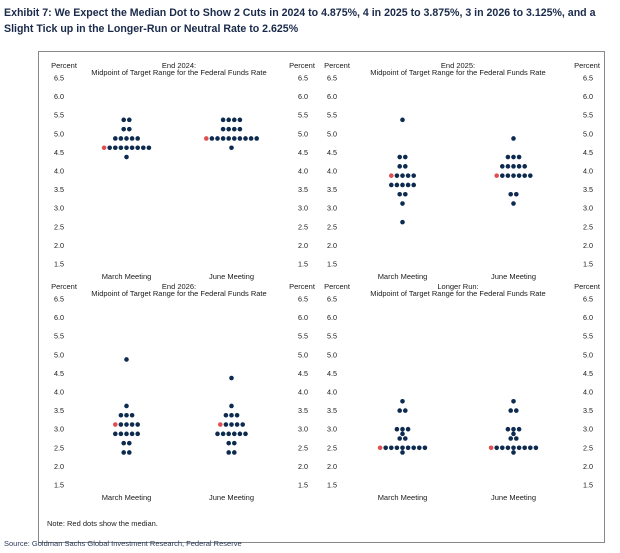 The width and height of the screenshot is (620, 553). What do you see at coordinates (59, 245) in the screenshot?
I see `y-tick-label-left: 2.0` at bounding box center [59, 245].